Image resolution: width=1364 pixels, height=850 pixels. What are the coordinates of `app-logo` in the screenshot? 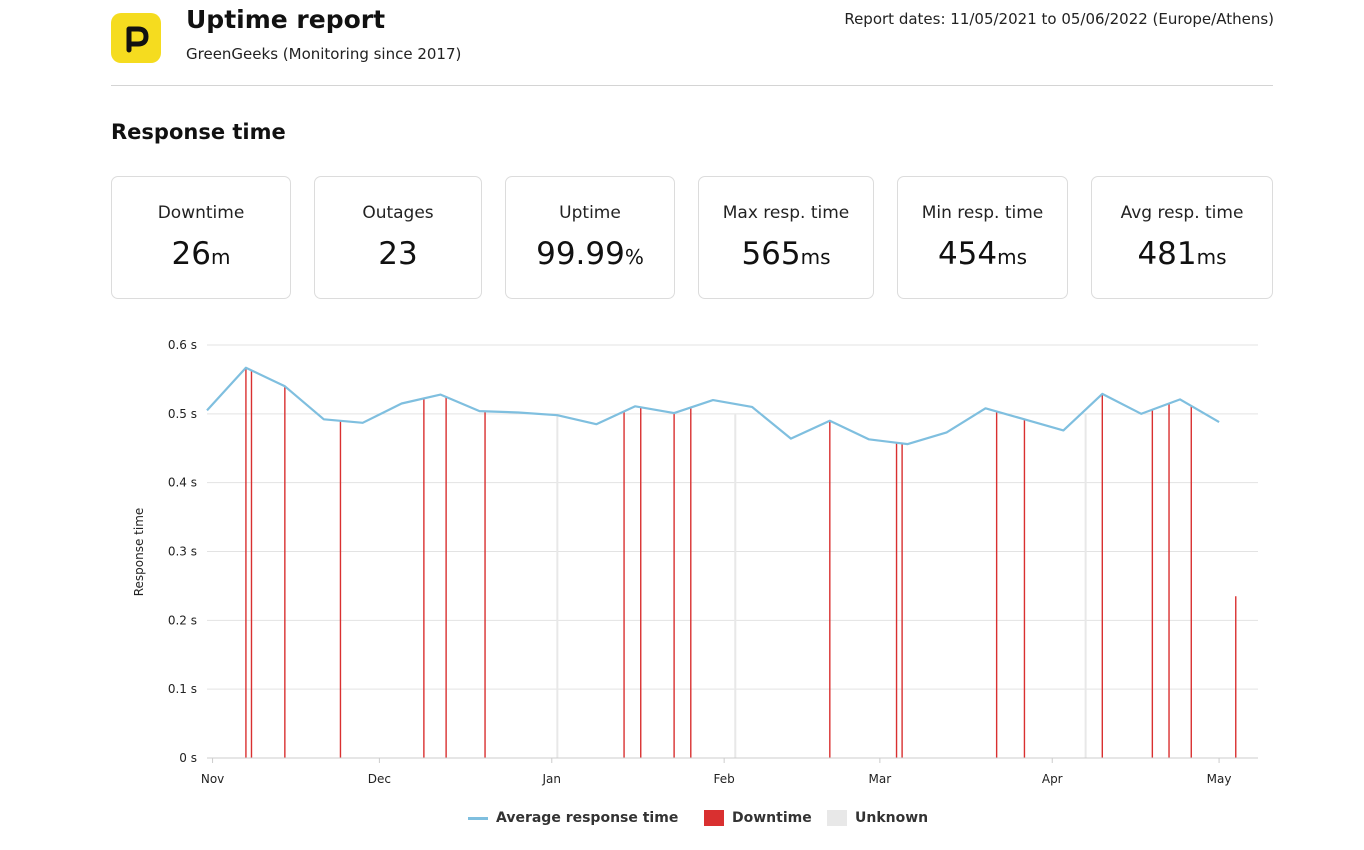 It's located at (136, 38).